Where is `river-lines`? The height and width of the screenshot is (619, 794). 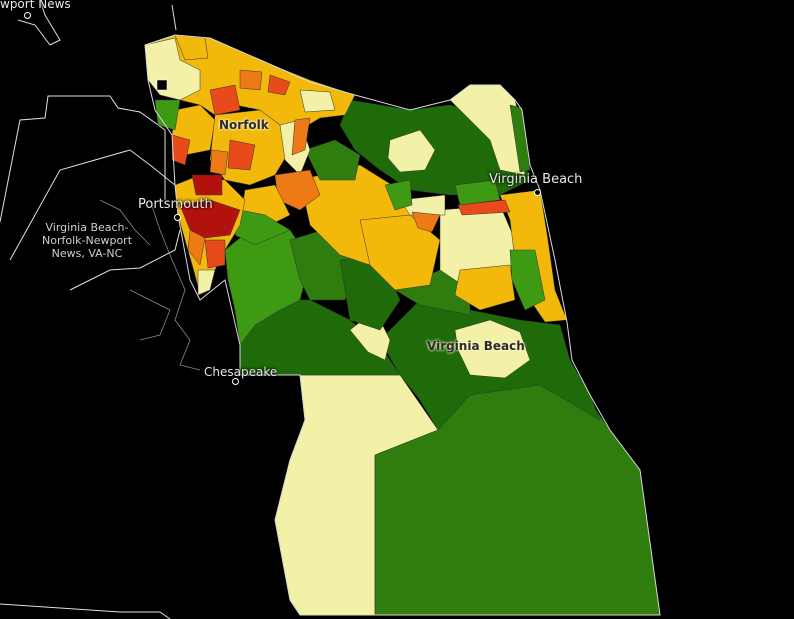 river-lines is located at coordinates (150, 285).